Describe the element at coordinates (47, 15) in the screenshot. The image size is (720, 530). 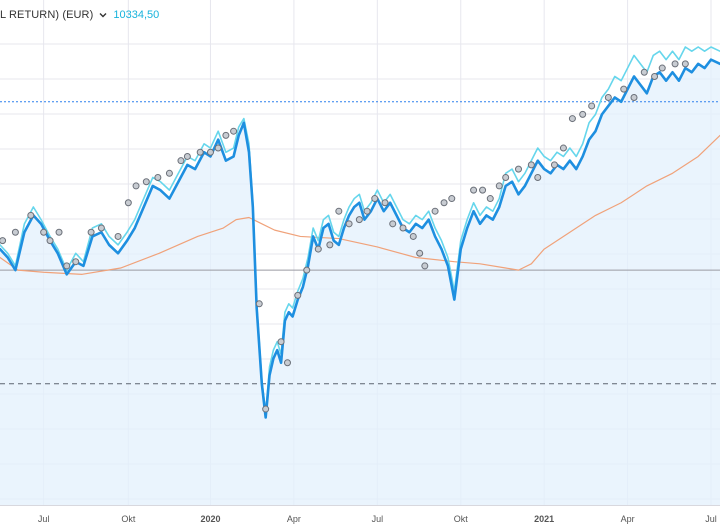
I see `series-title: L RETURN) (EUR)` at that location.